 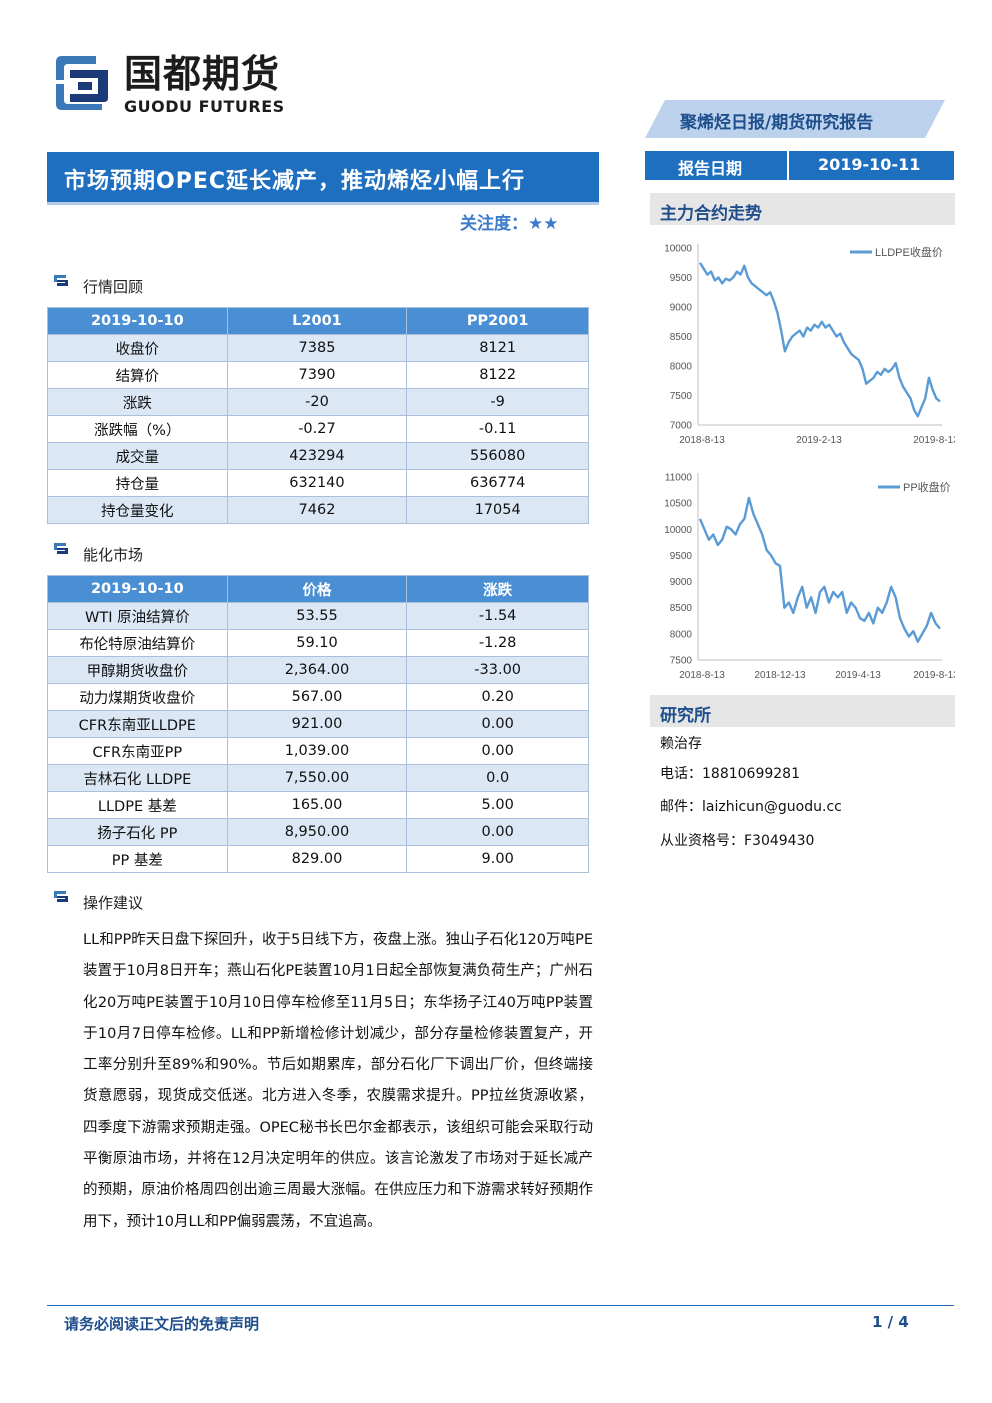 What do you see at coordinates (497, 483) in the screenshot?
I see `cell-value: 636774` at bounding box center [497, 483].